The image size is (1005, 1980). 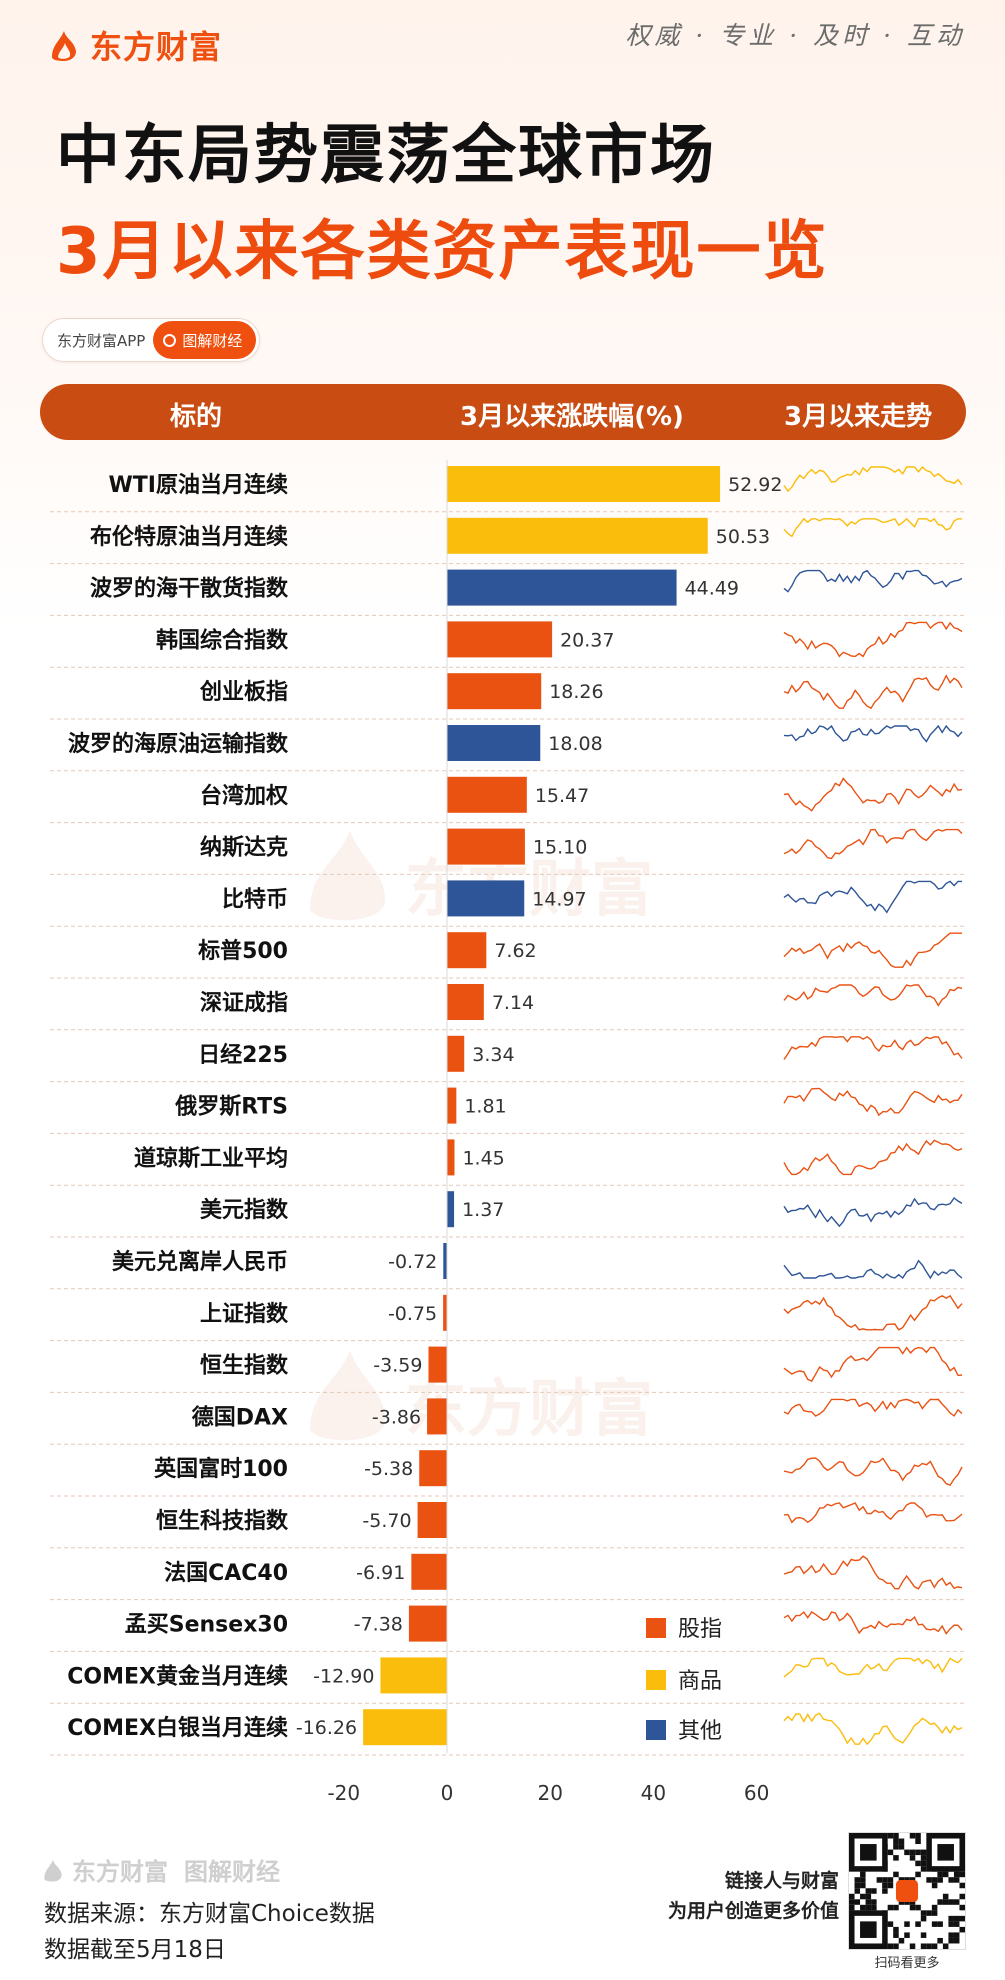 What do you see at coordinates (907, 1891) in the screenshot?
I see `qr-code` at bounding box center [907, 1891].